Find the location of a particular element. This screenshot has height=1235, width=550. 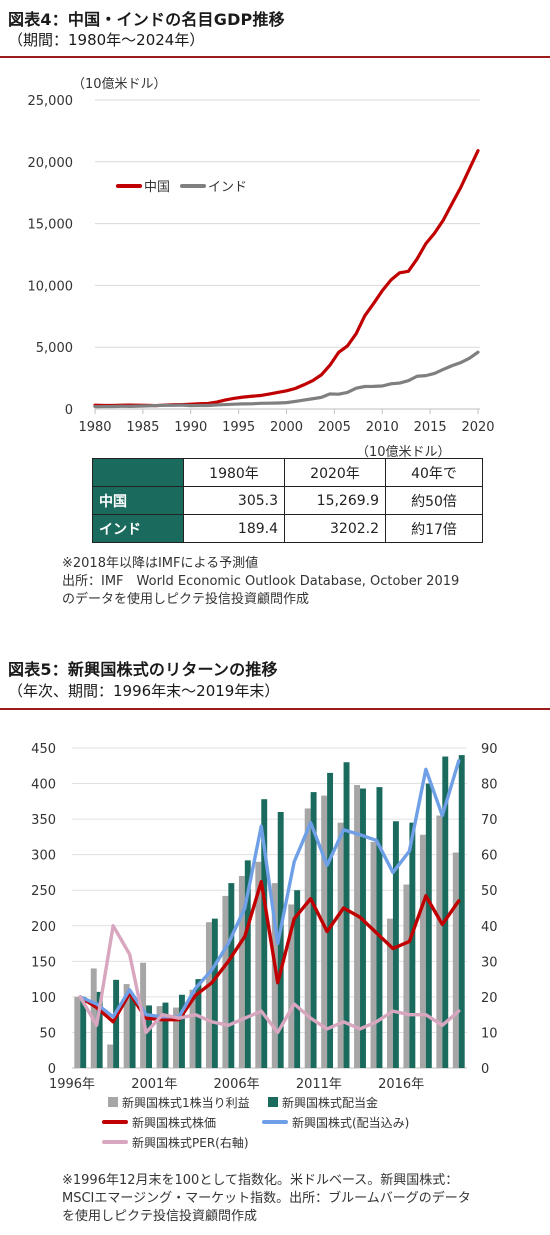

y-right-tick-label: 90 is located at coordinates (489, 749).